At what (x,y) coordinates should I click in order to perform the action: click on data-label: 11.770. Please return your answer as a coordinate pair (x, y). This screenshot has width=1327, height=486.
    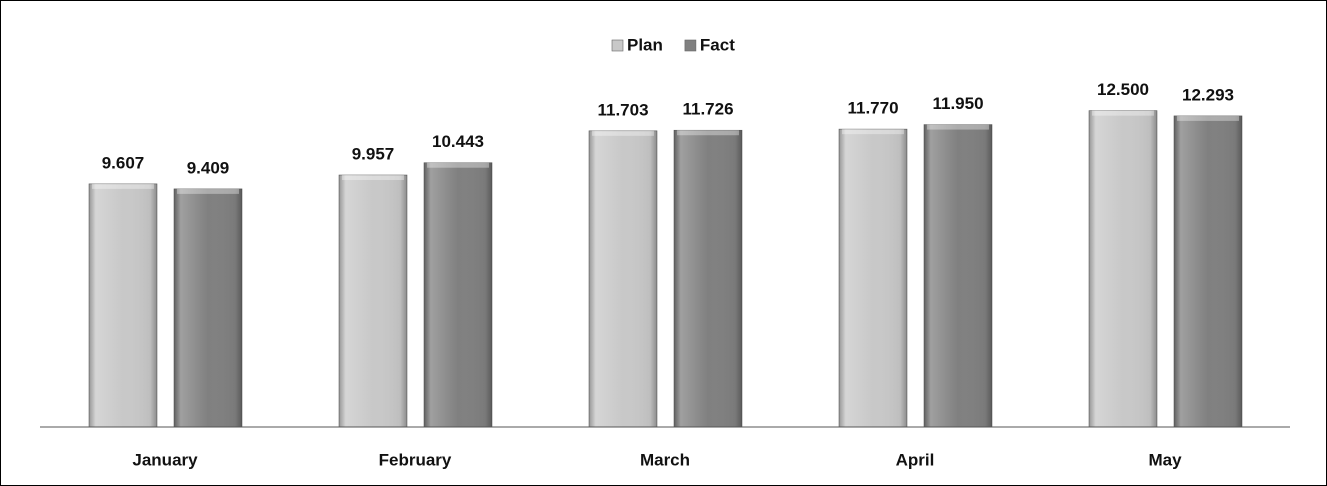
    Looking at the image, I should click on (872, 108).